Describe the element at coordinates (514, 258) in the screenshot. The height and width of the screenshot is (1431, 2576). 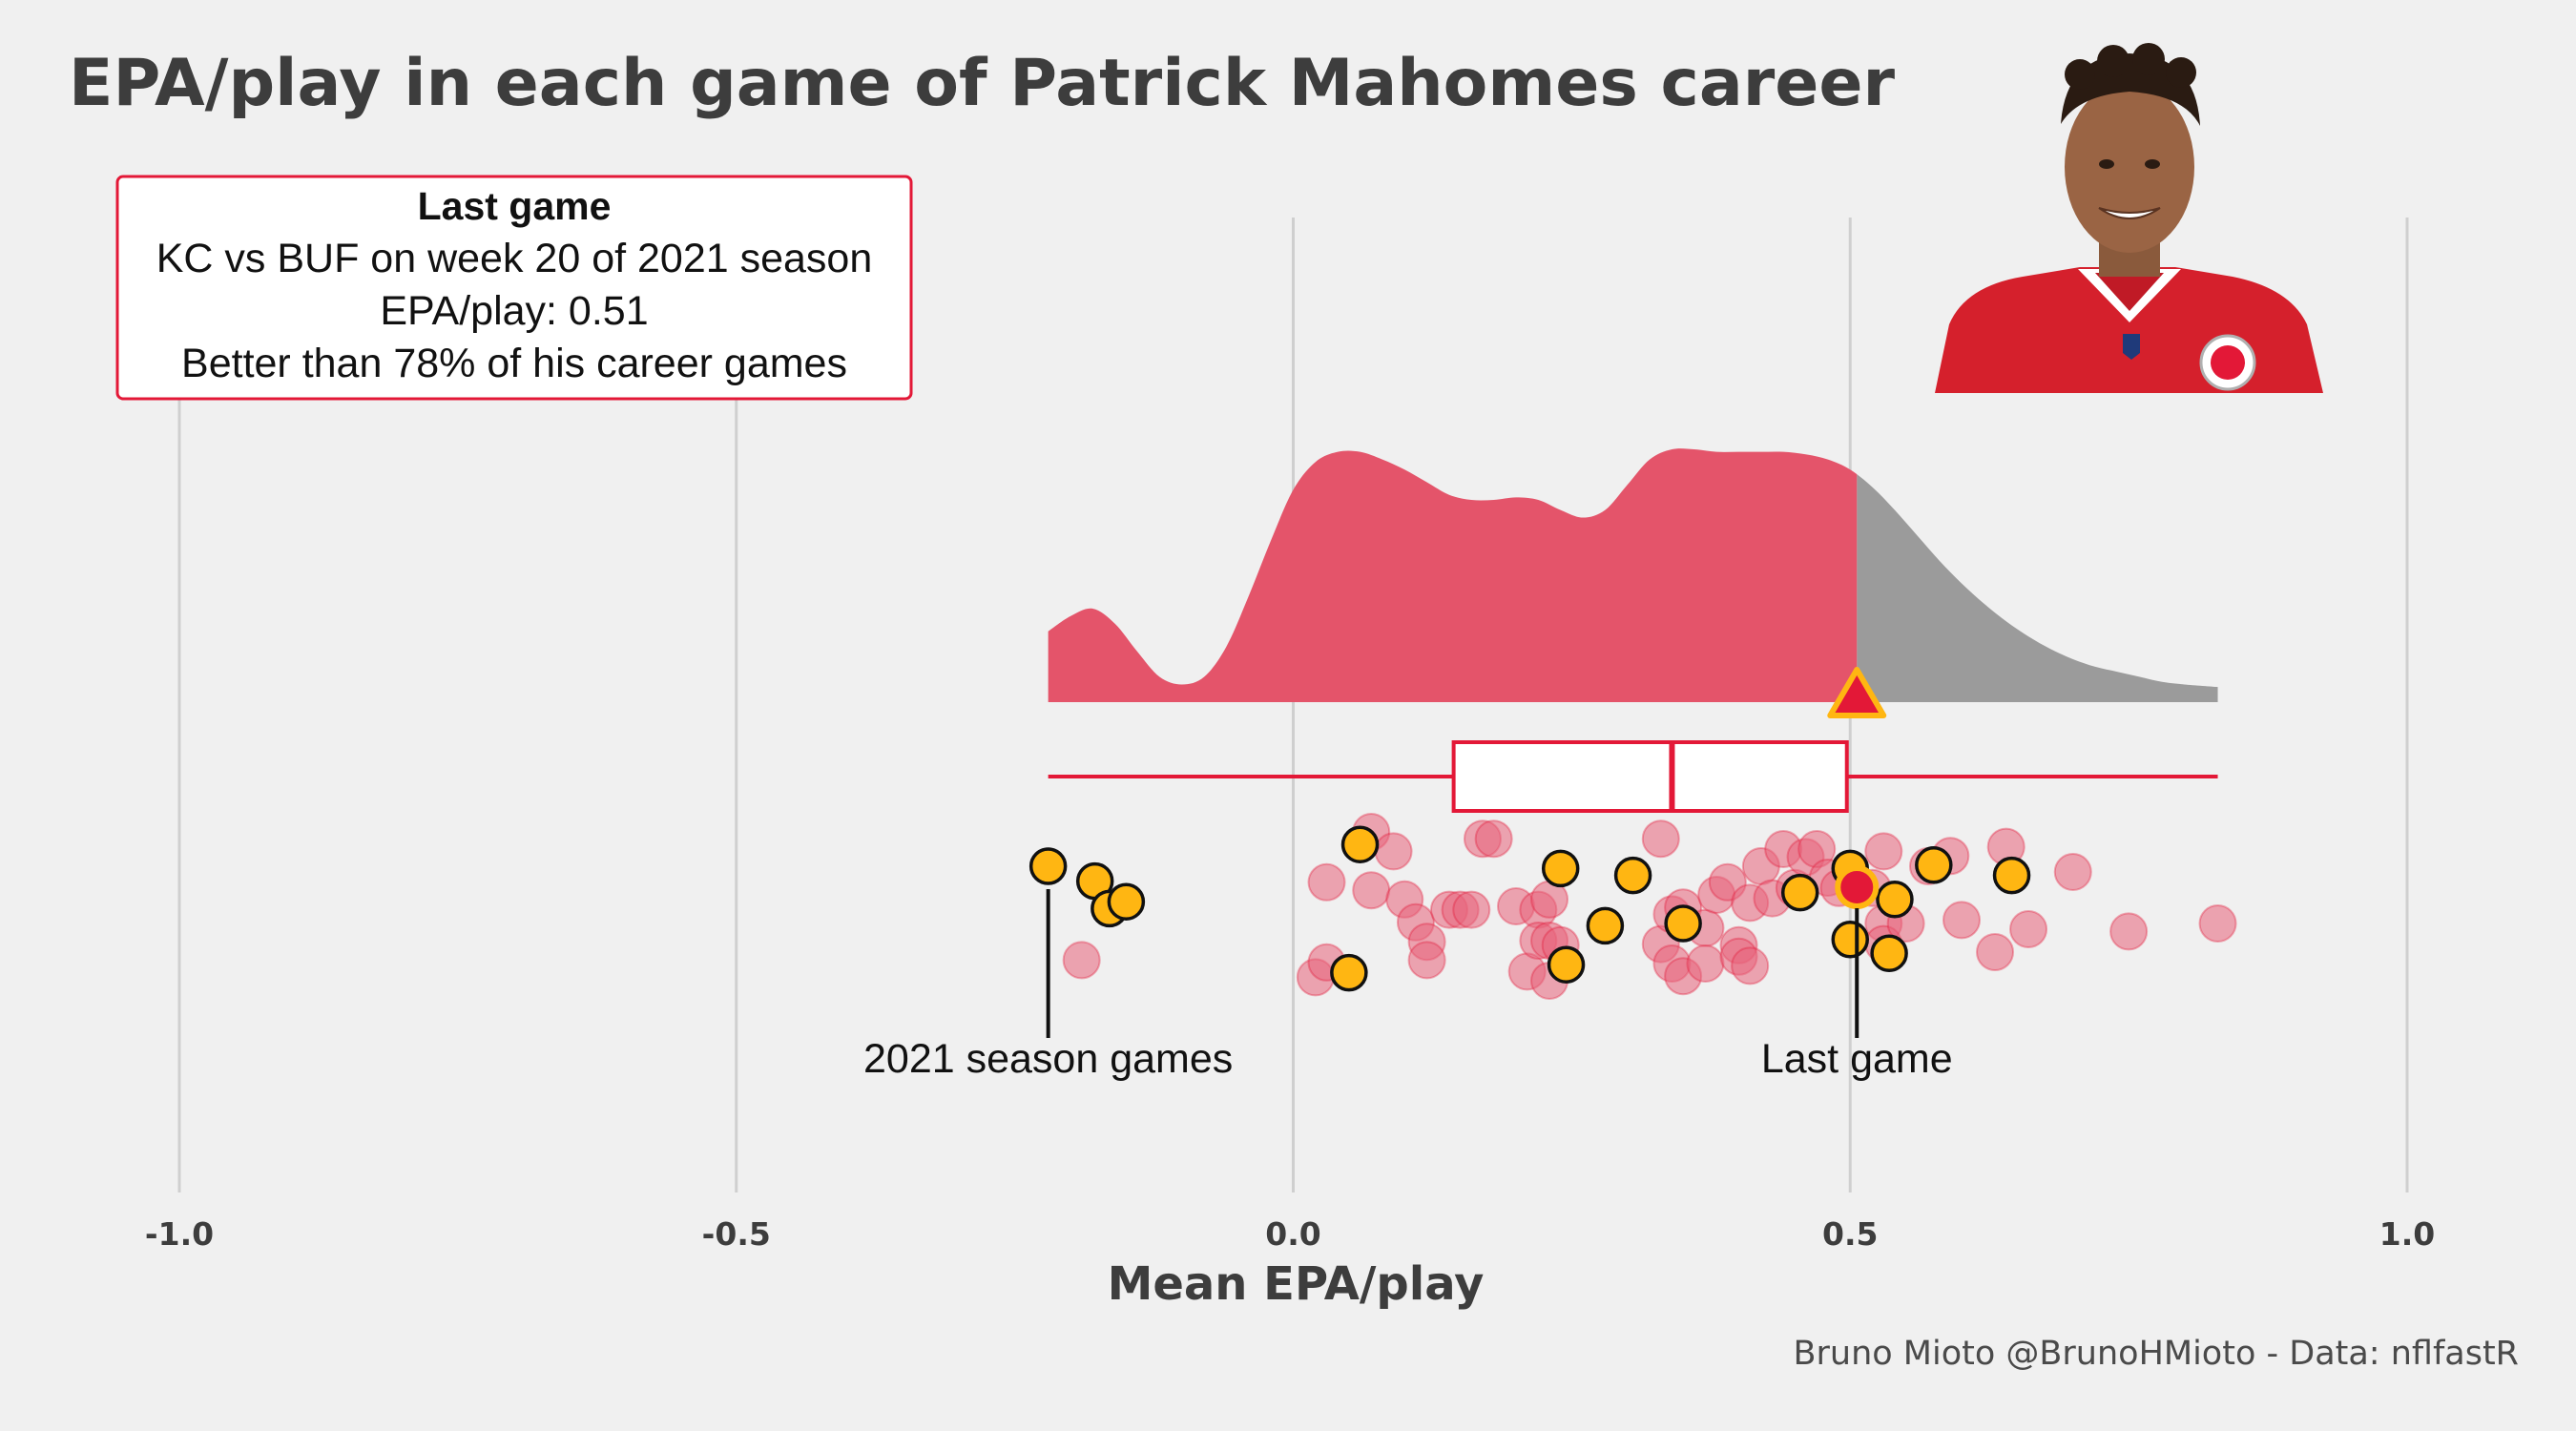
I see `info-box-matchup: KC vs BUF on week 20 of 2021 season` at that location.